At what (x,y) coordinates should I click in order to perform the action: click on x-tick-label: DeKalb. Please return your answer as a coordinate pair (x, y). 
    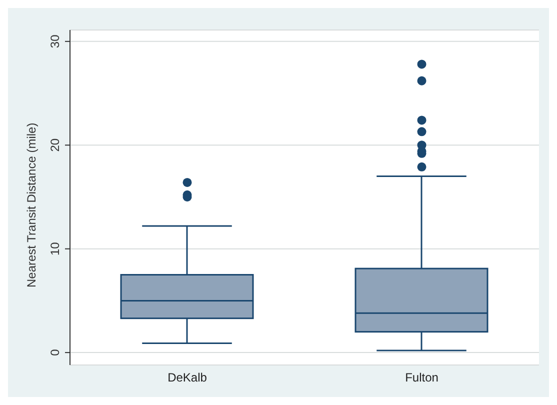
    Looking at the image, I should click on (188, 377).